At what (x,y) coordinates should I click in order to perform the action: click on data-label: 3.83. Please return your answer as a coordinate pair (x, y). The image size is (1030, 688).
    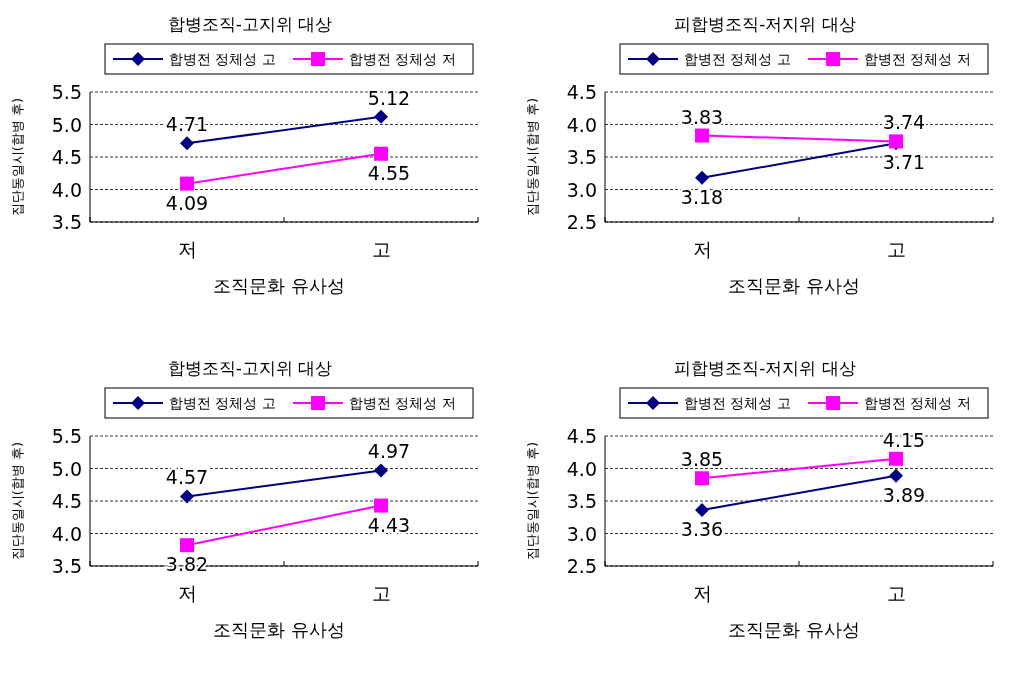
    Looking at the image, I should click on (702, 116).